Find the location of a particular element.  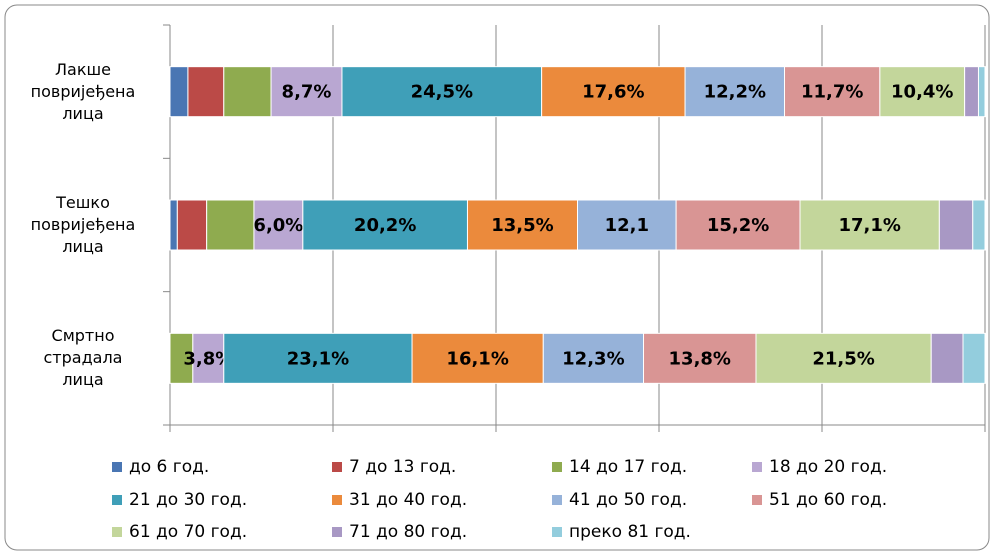

legend-label: 18 до 20 год. is located at coordinates (828, 467).